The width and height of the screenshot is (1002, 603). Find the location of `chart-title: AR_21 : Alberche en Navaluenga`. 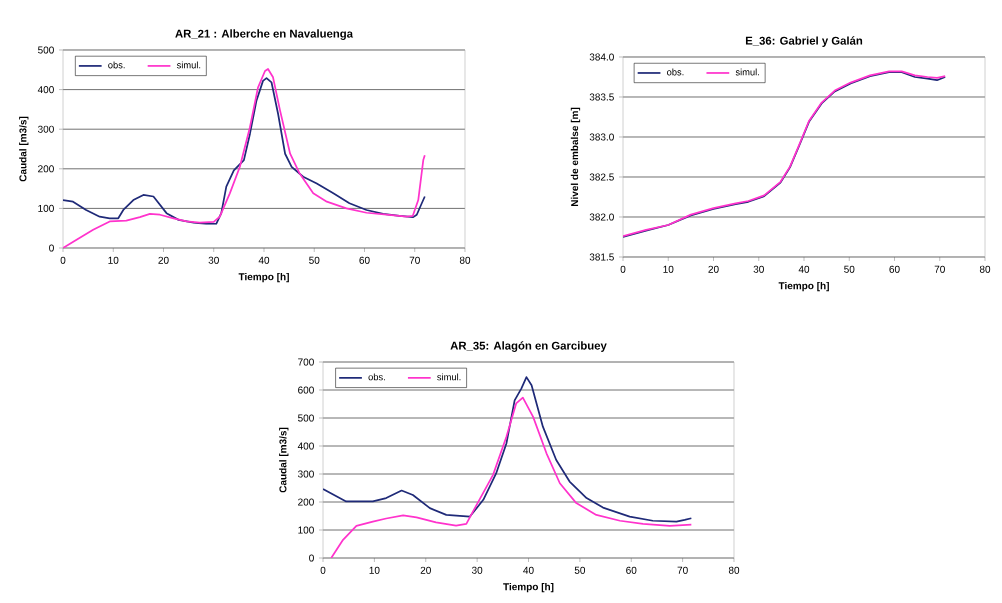

chart-title: AR_21 : Alberche en Navaluenga is located at coordinates (264, 34).